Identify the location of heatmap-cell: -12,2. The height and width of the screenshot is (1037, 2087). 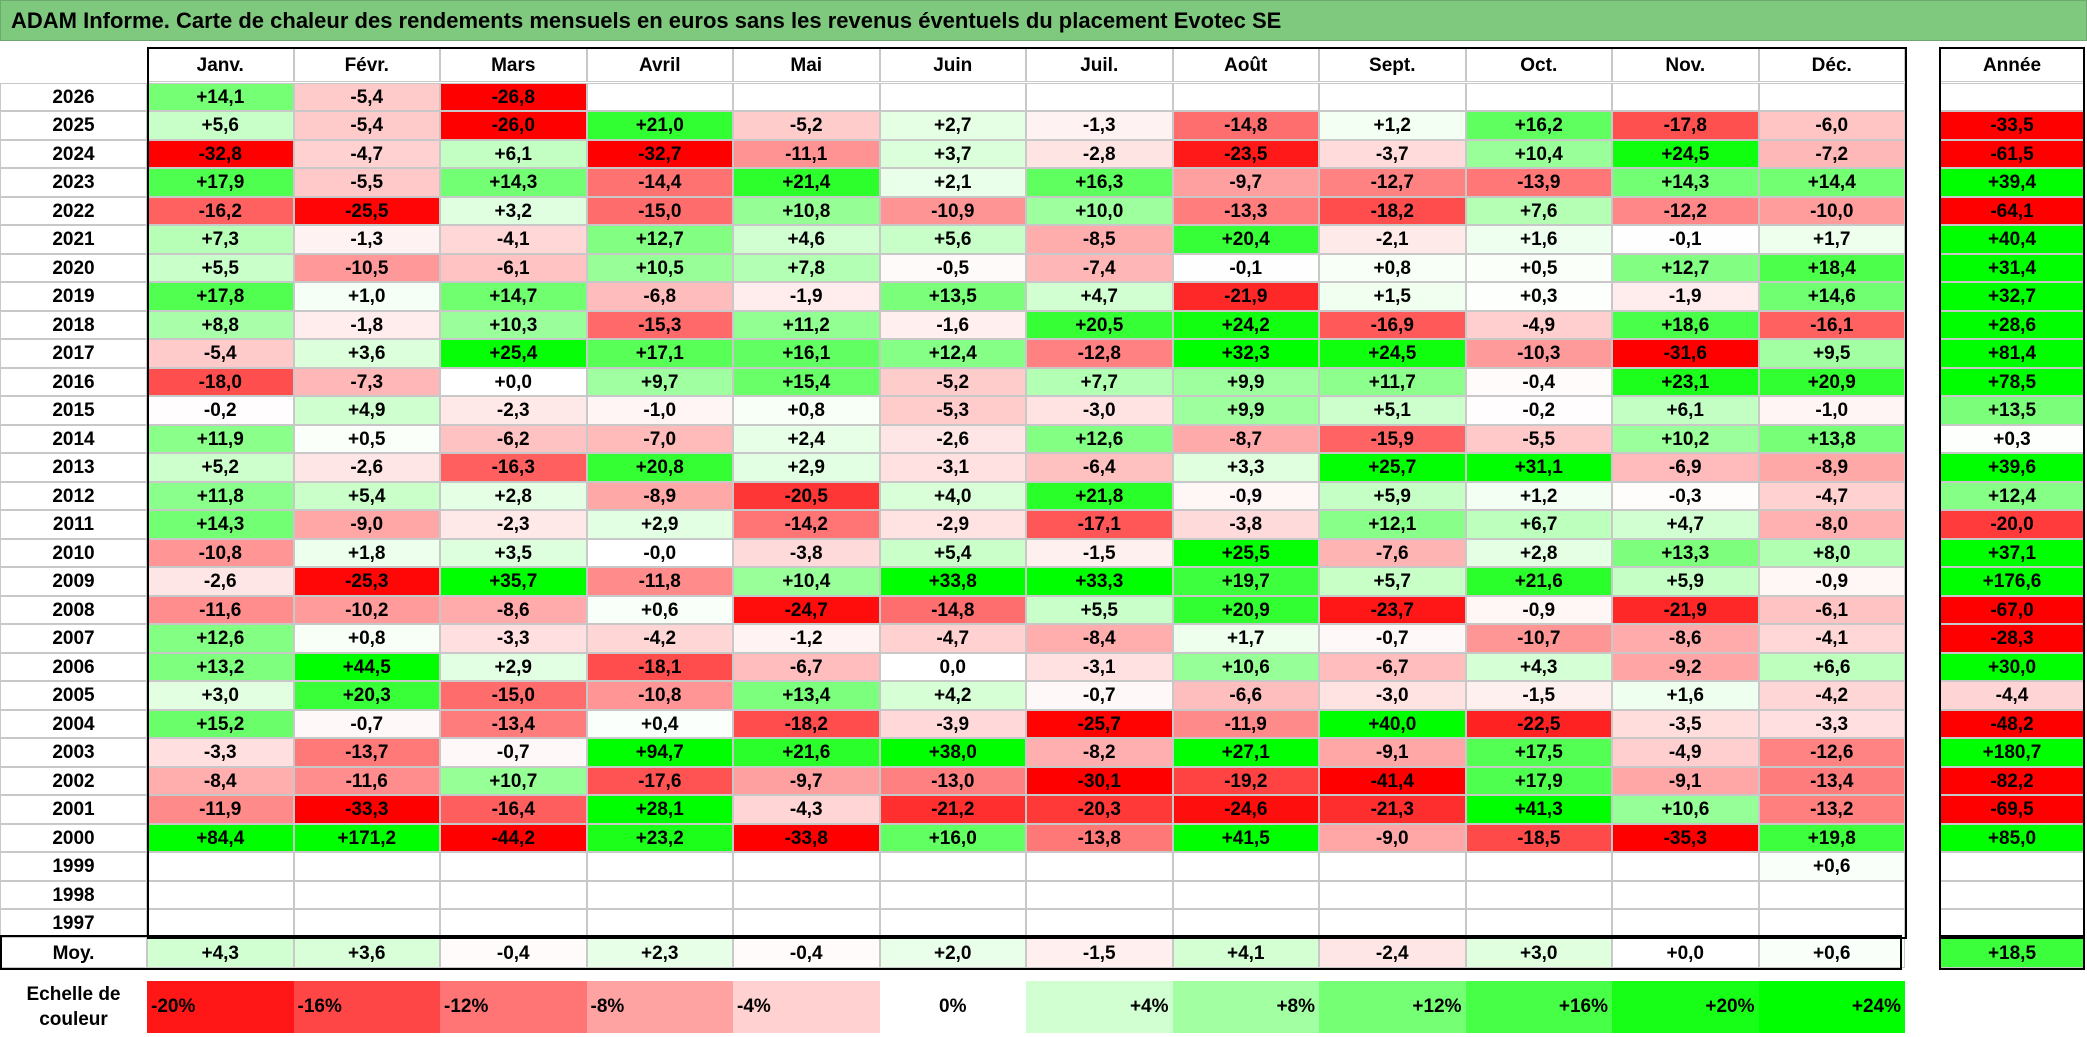
(1685, 210).